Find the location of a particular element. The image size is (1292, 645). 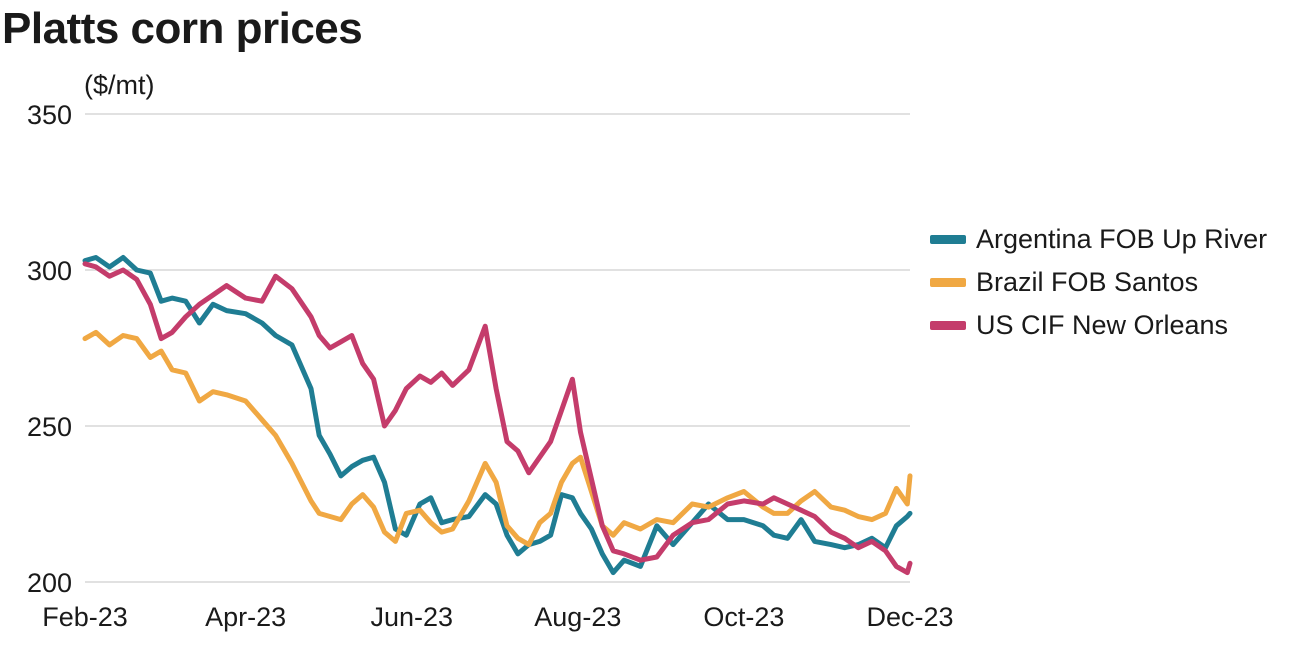

legend-label-brazil: Brazil FOB Santos is located at coordinates (1087, 282).